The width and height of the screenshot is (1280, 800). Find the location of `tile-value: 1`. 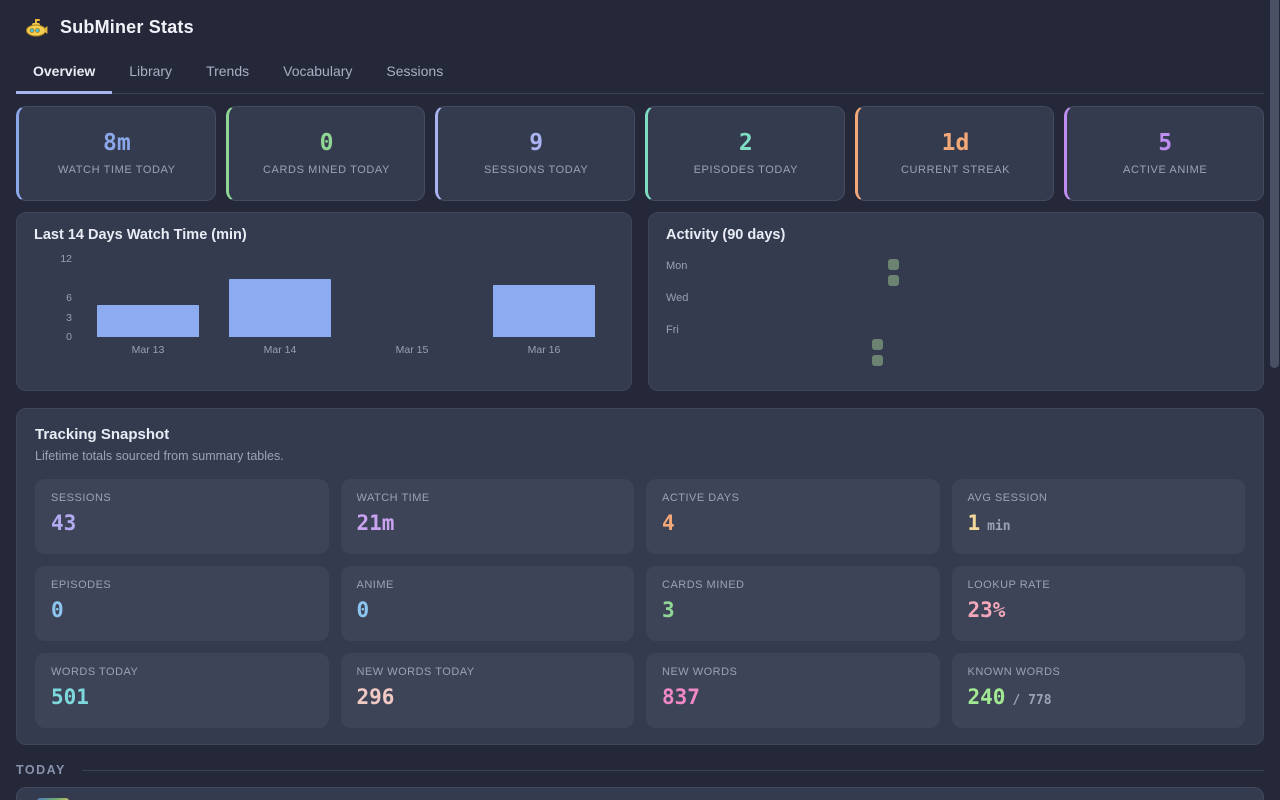

tile-value: 1 is located at coordinates (974, 523).